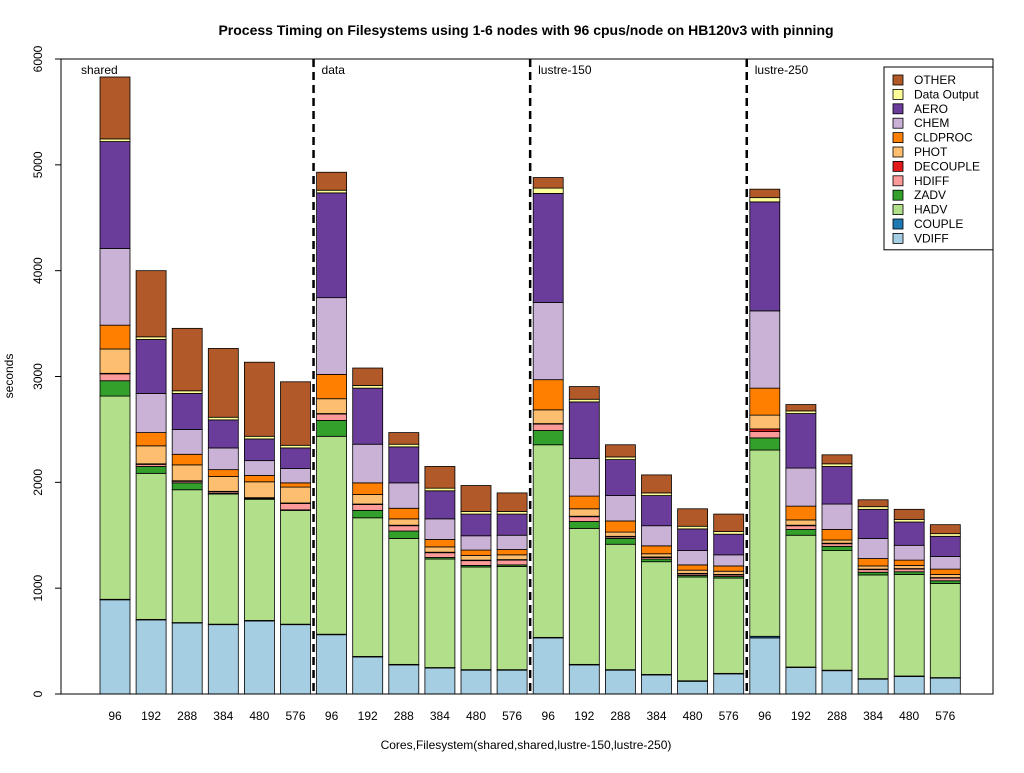 The width and height of the screenshot is (1024, 773). What do you see at coordinates (38, 270) in the screenshot?
I see `y-tick-label: 4000` at bounding box center [38, 270].